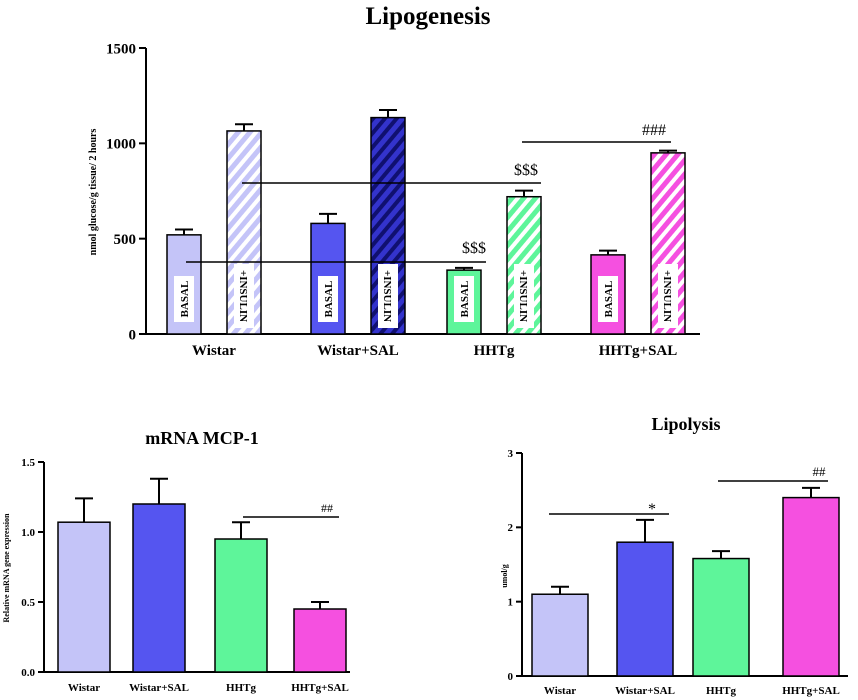  What do you see at coordinates (652, 509) in the screenshot?
I see `lipolysis-sig-label-star: *` at bounding box center [652, 509].